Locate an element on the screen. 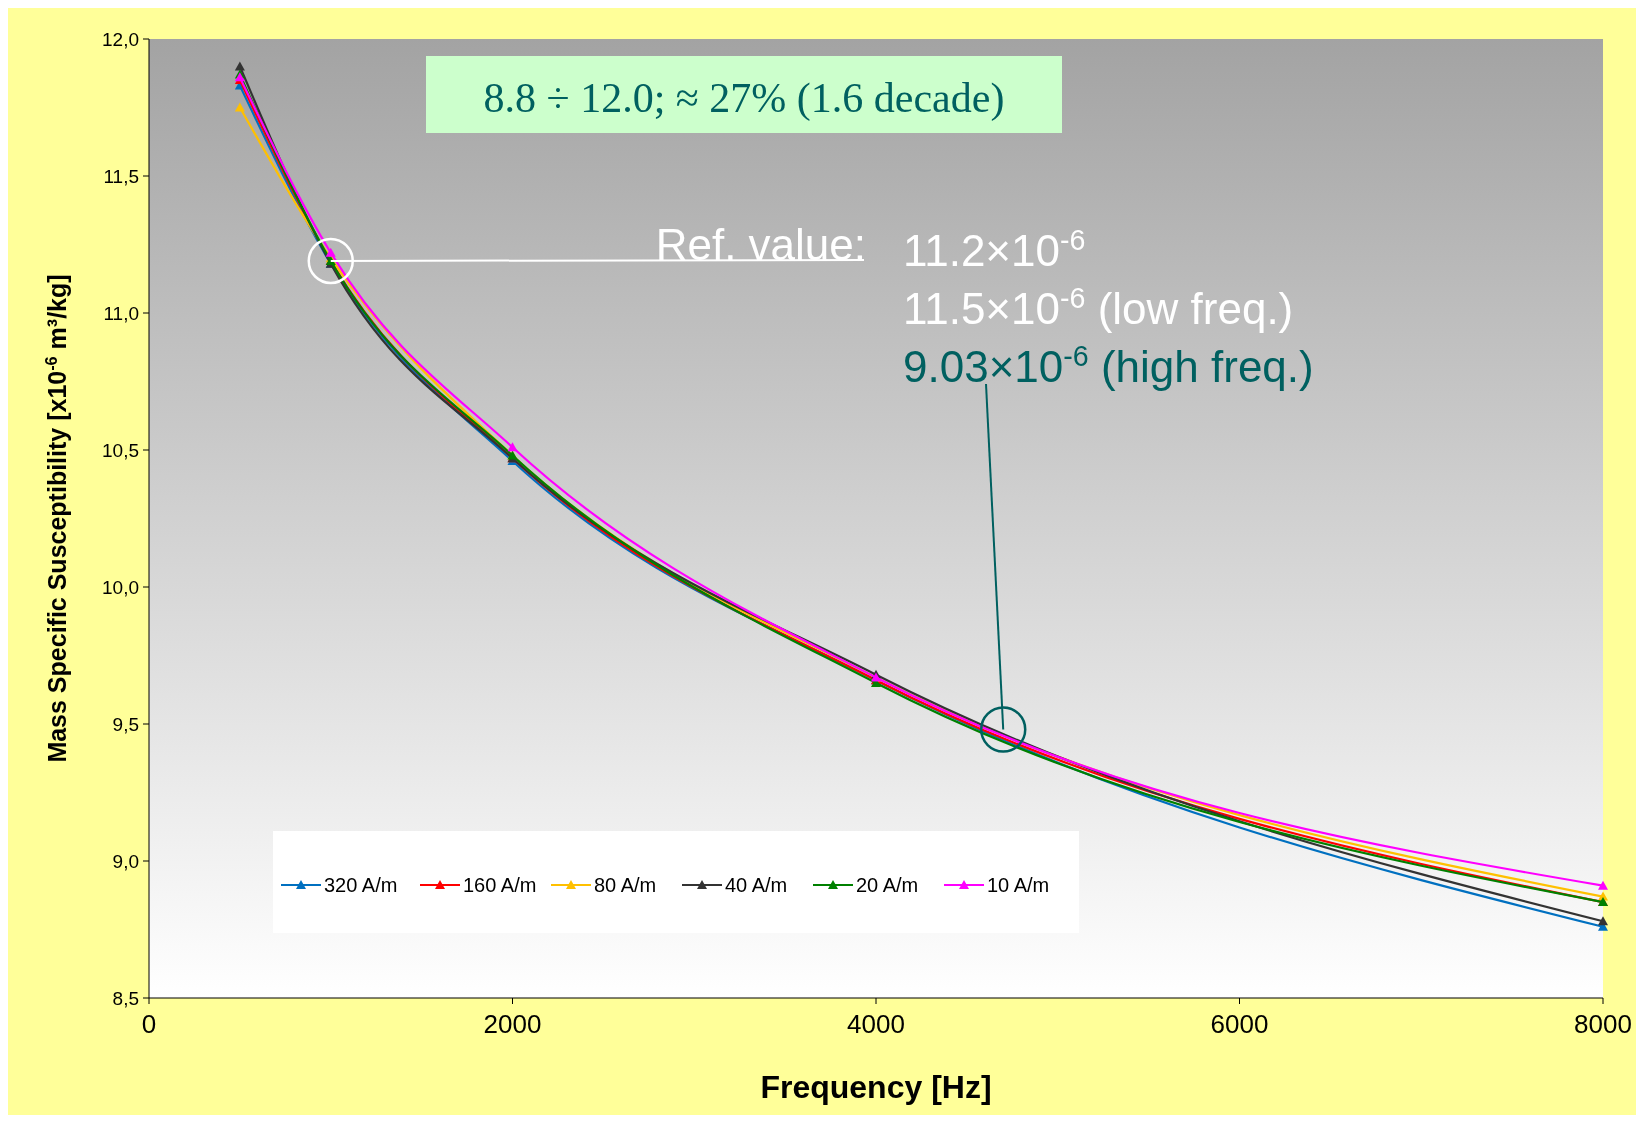 The image size is (1644, 1123). y-tick-label: 11,0 is located at coordinates (121, 313).